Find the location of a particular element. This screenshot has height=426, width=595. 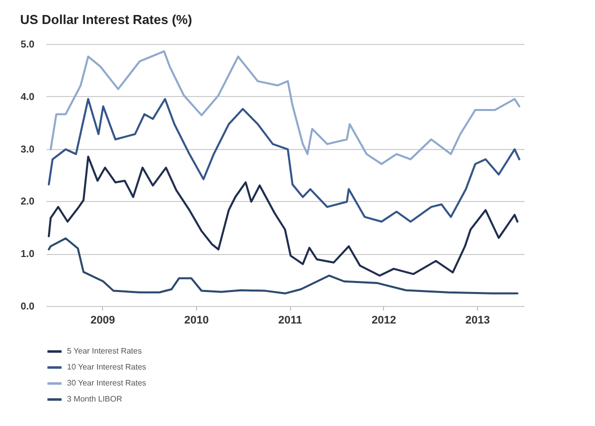

x-tick-label: 2009 is located at coordinates (102, 320).